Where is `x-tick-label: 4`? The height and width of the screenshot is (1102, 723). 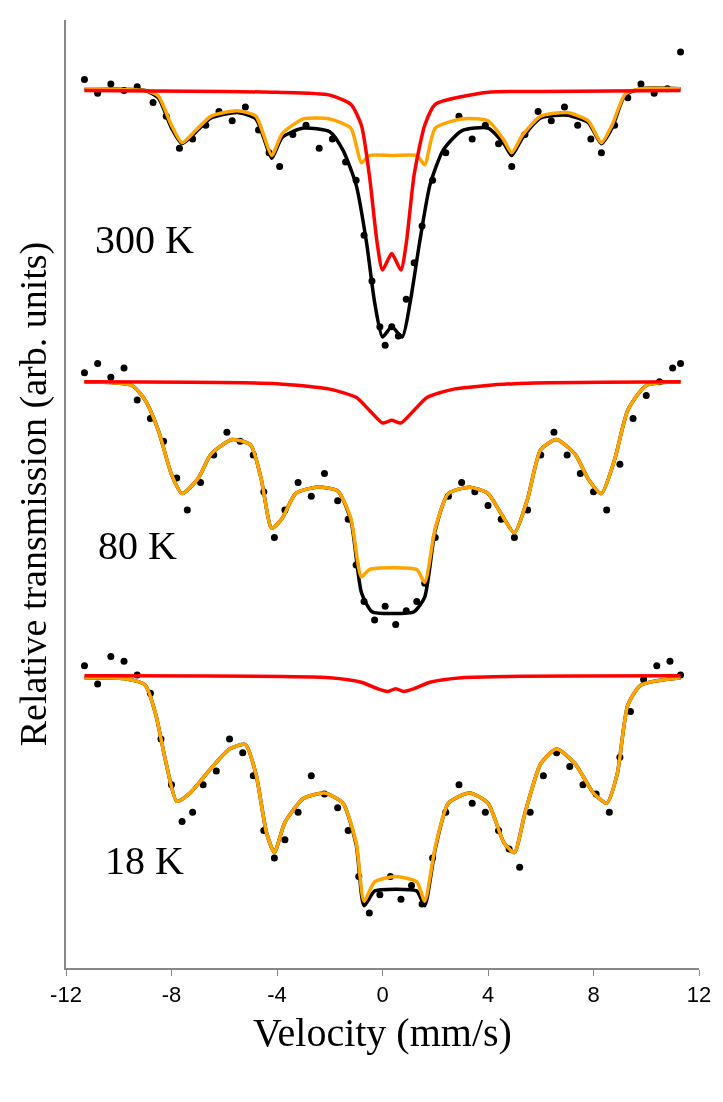
x-tick-label: 4 is located at coordinates (488, 995).